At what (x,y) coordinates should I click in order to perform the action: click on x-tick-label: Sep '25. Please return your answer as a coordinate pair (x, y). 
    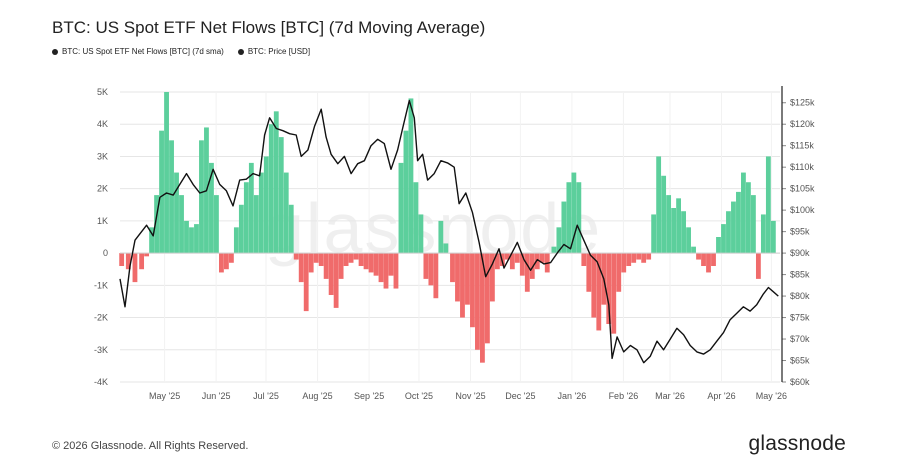
    Looking at the image, I should click on (369, 396).